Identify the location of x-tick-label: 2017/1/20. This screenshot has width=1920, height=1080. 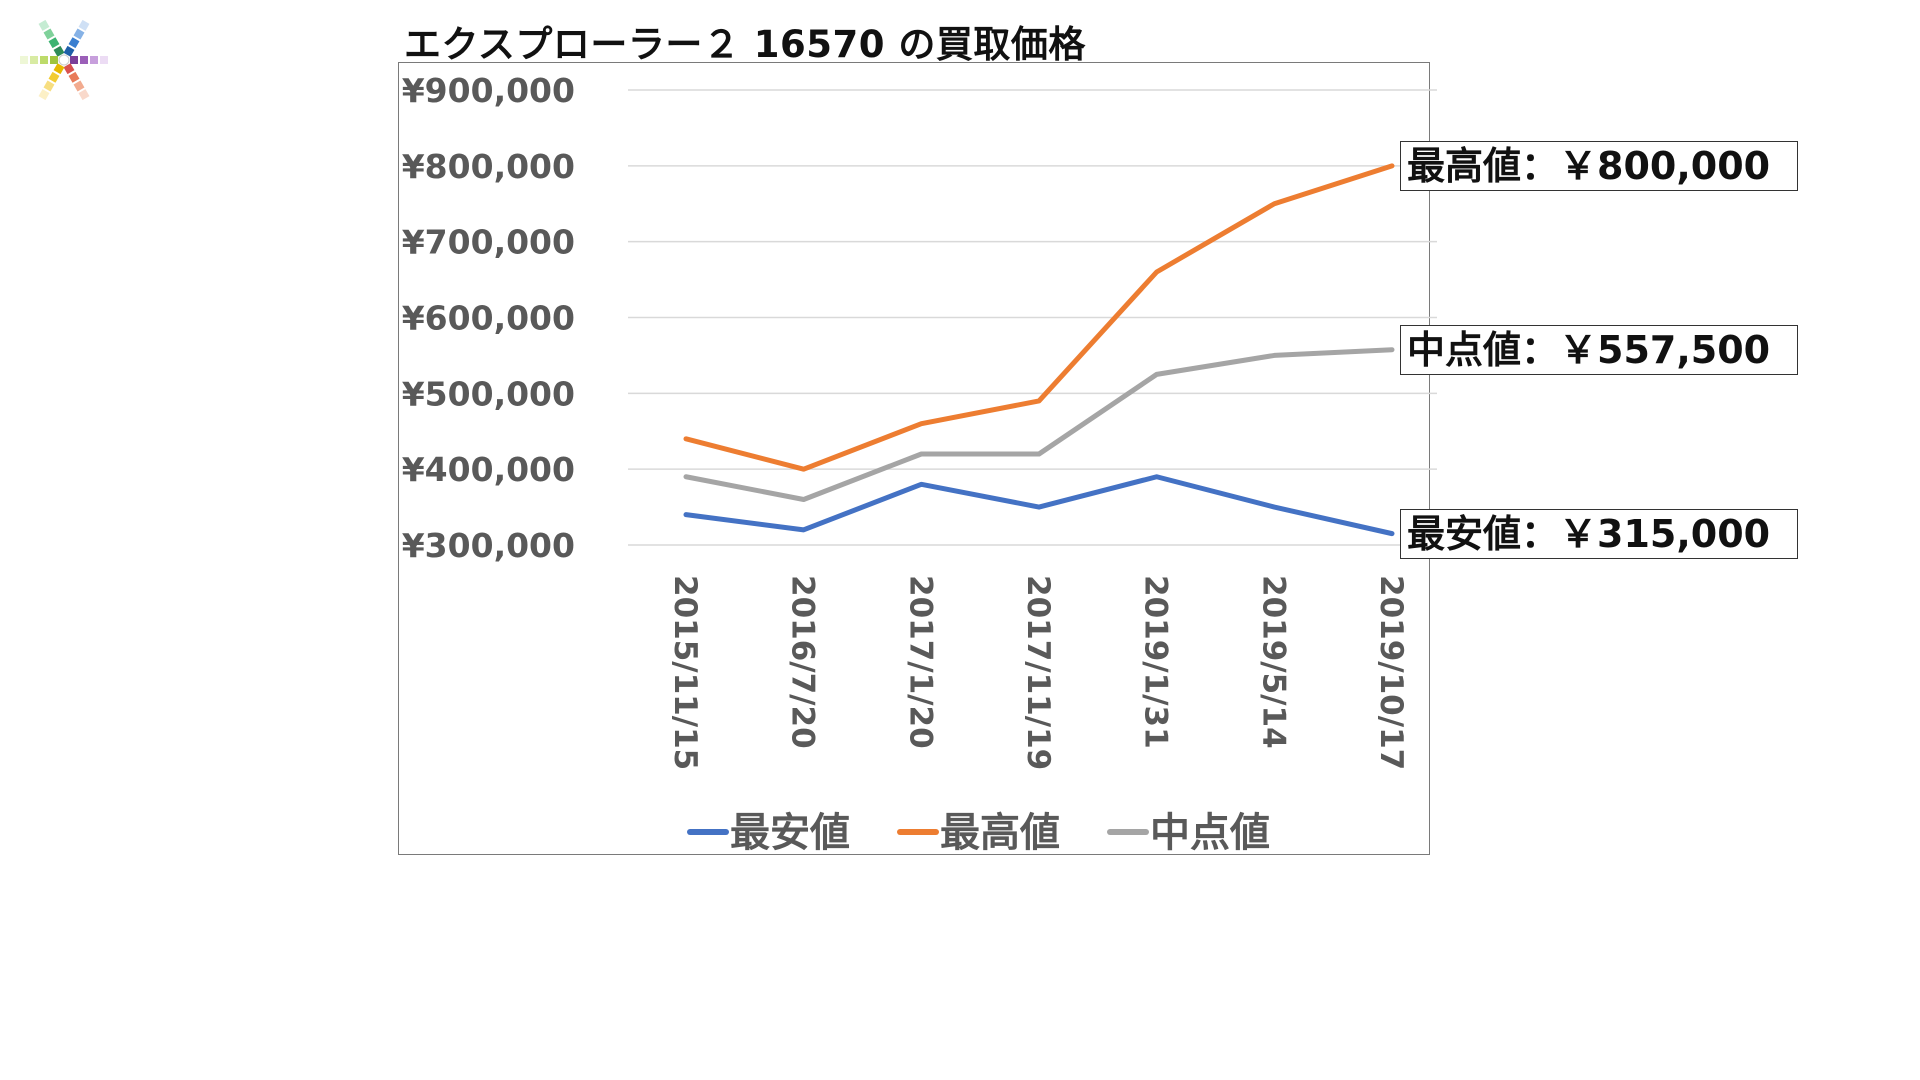
(920, 662).